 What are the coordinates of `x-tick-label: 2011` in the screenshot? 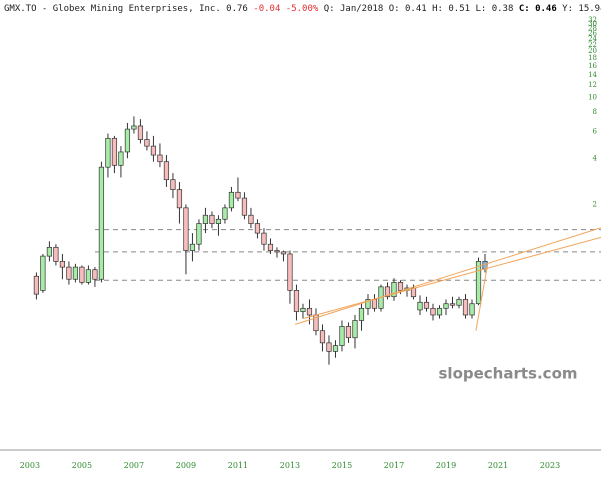 It's located at (238, 465).